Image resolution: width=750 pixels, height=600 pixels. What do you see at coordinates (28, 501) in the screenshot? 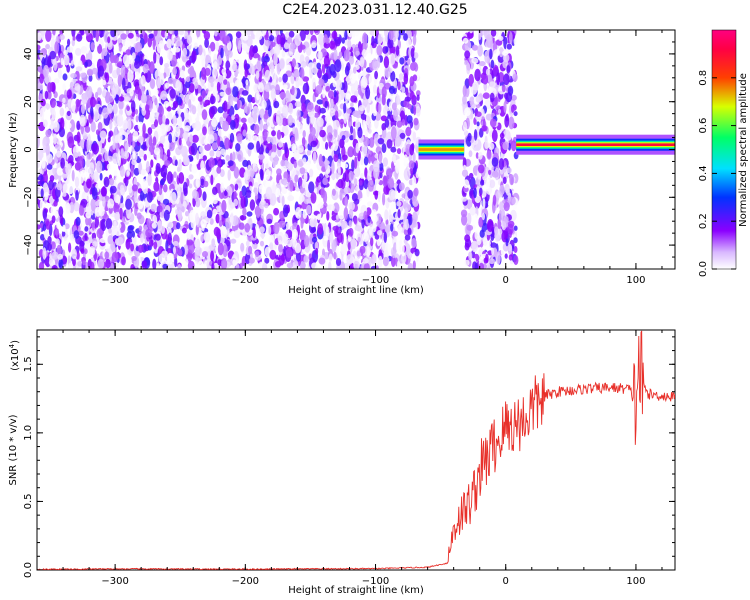
I see `snr-ytick-label: 0.5` at bounding box center [28, 501].